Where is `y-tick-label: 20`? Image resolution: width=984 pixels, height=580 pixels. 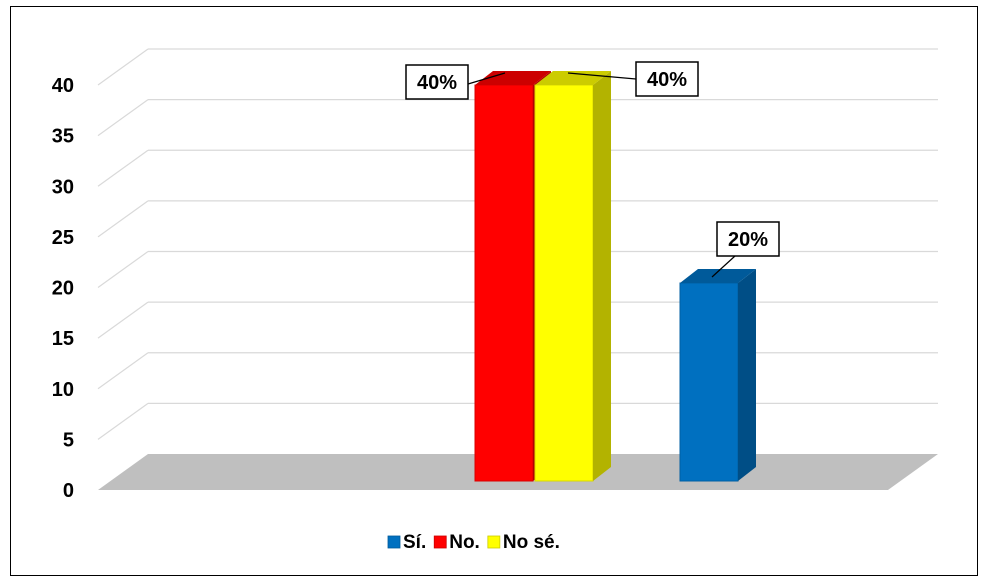
y-tick-label: 20 is located at coordinates (63, 289).